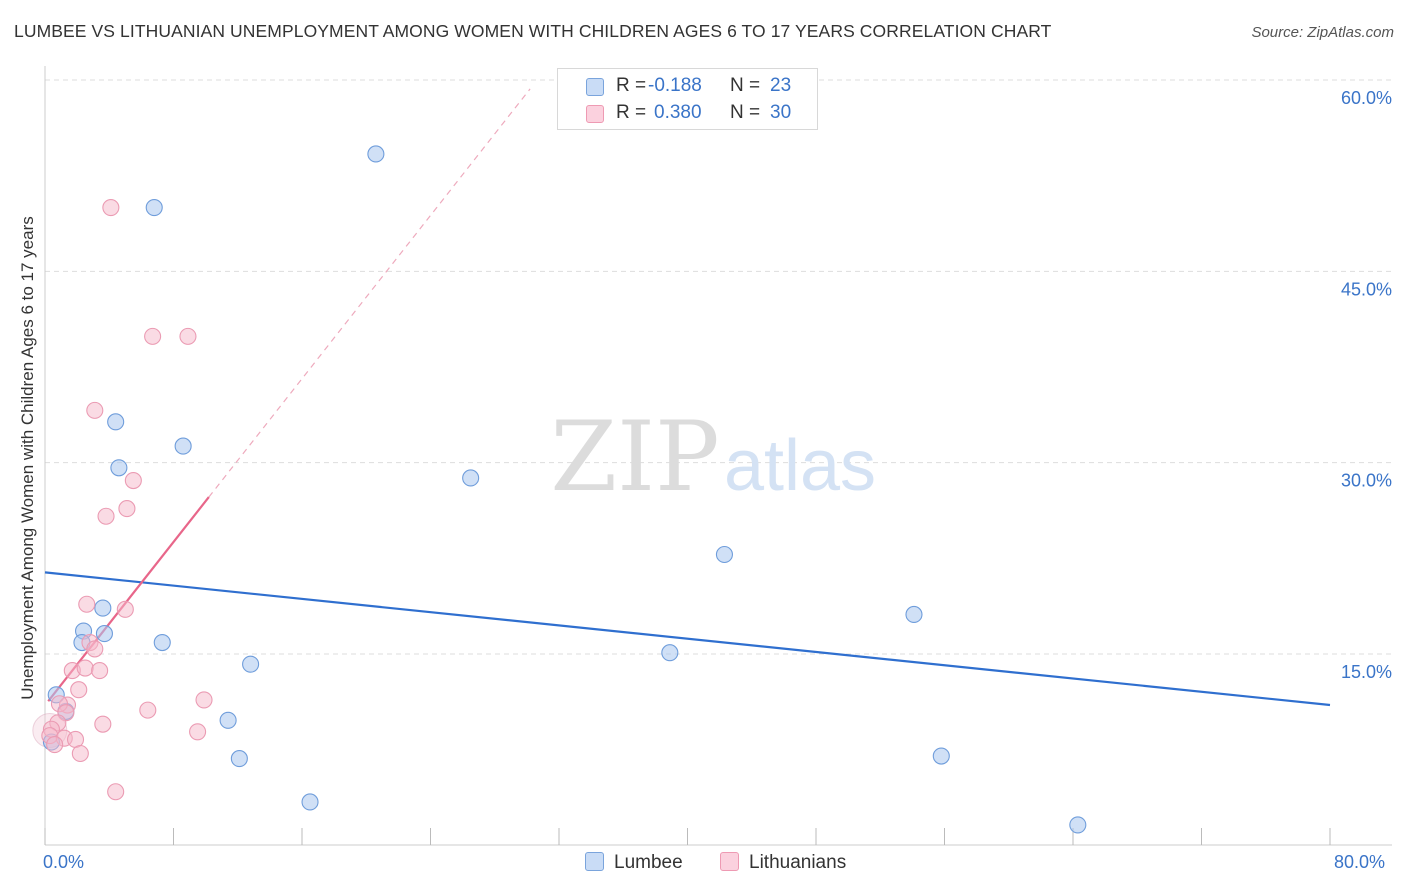 This screenshot has width=1406, height=892. What do you see at coordinates (687, 99) in the screenshot?
I see `stats-legend: R = -0.188 N = 23 R = 0.380 N = 30` at bounding box center [687, 99].